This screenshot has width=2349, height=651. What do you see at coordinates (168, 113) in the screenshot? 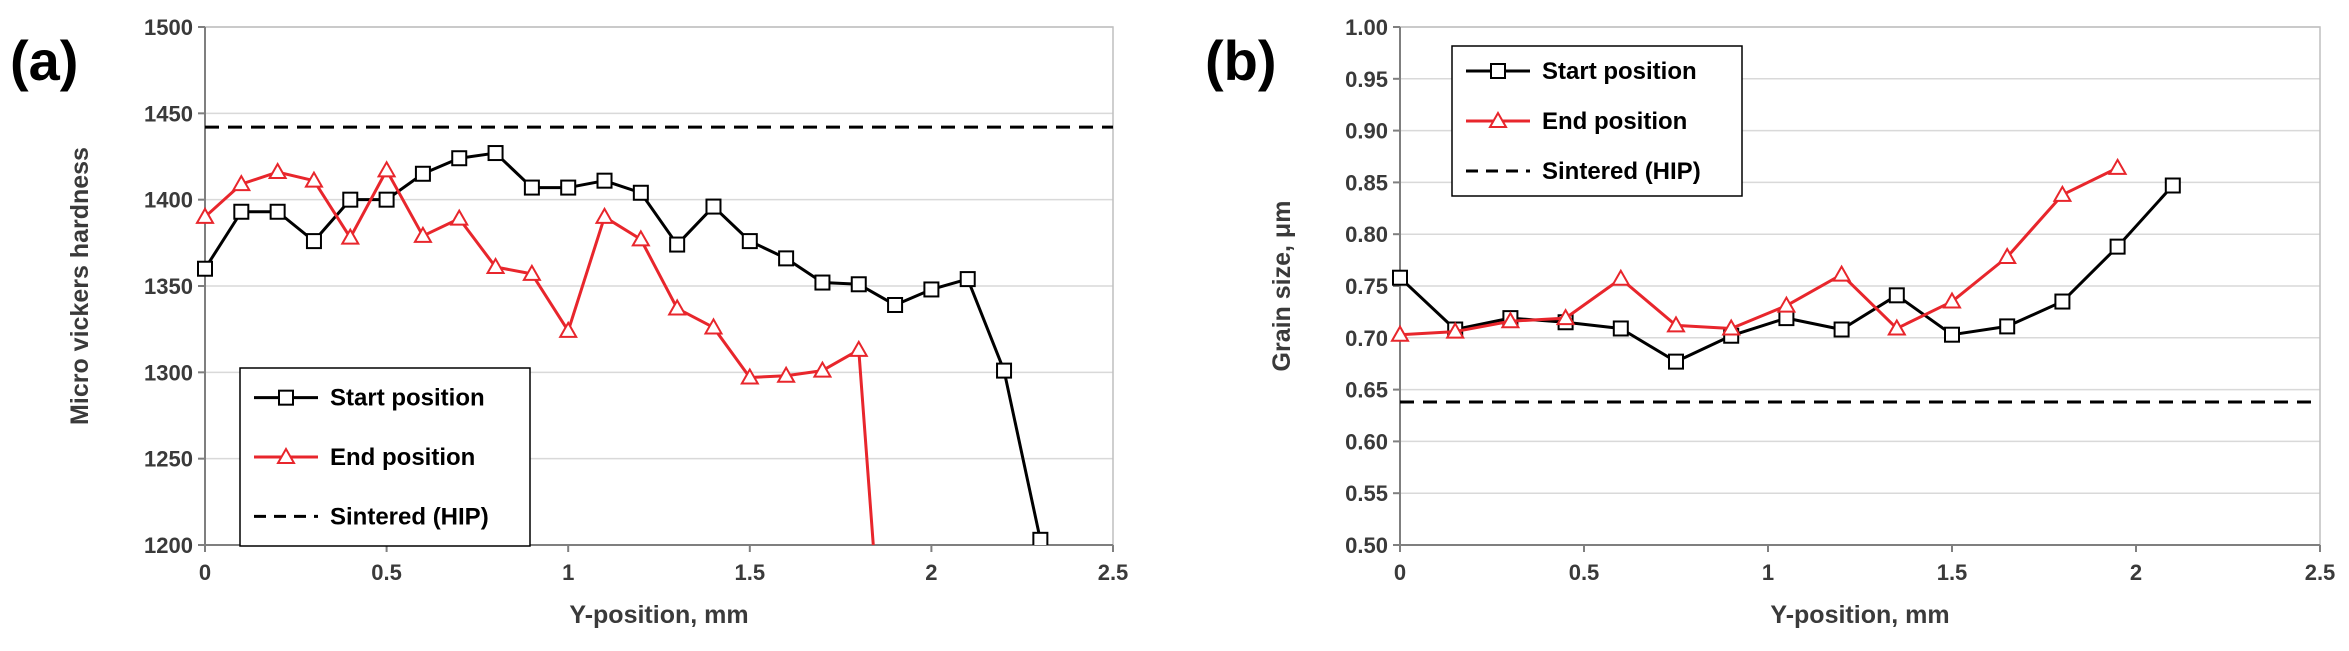
I see `y-tick-label: 1450` at bounding box center [168, 113].